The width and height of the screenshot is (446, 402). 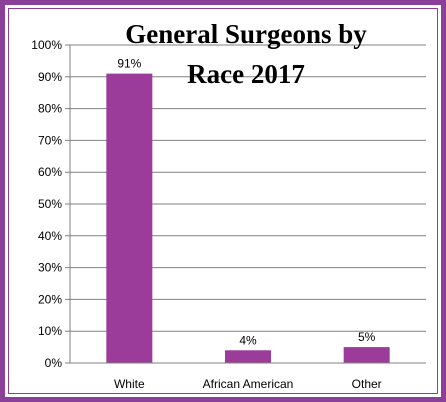 What do you see at coordinates (367, 337) in the screenshot?
I see `data-label: 5%` at bounding box center [367, 337].